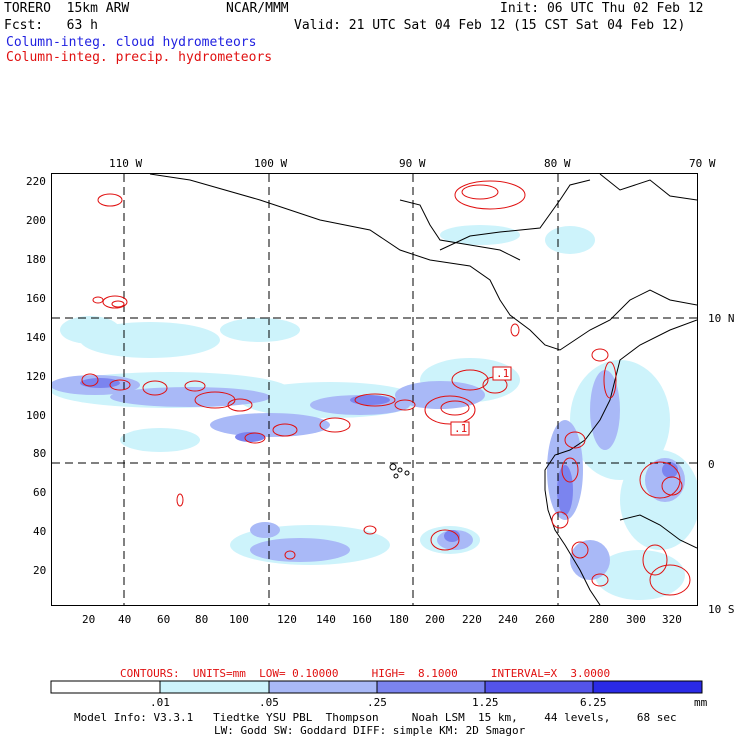 This screenshot has height=740, width=740. I want to click on y-tick: 160, so click(36, 298).